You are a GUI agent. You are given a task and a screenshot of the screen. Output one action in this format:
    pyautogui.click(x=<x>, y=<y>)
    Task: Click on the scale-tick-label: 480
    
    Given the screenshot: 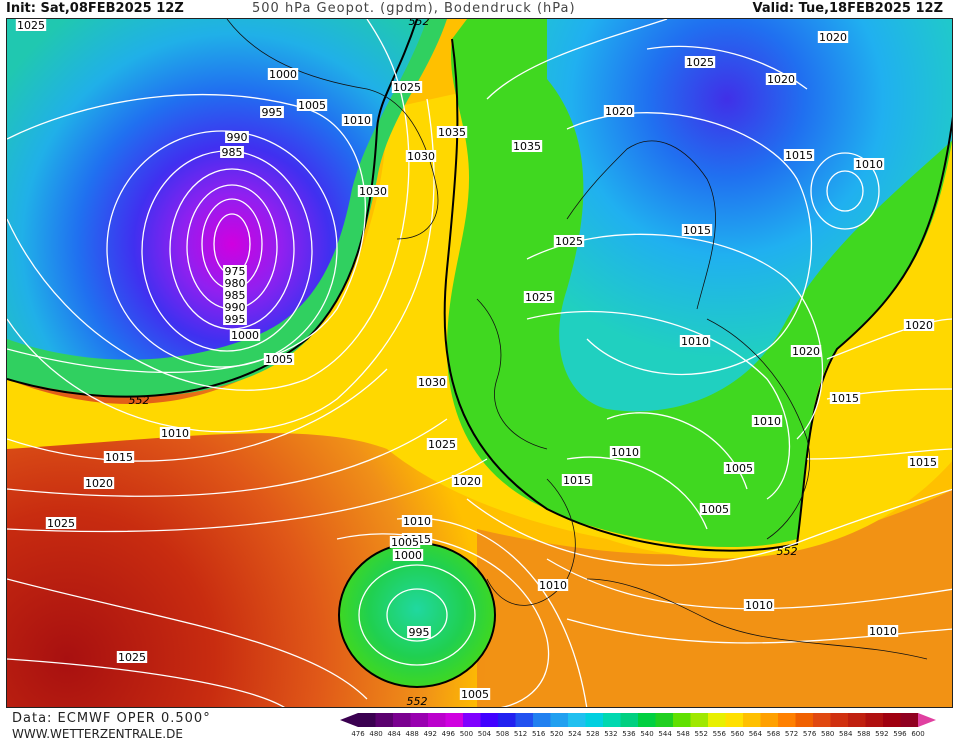 What is the action you would take?
    pyautogui.click(x=376, y=734)
    